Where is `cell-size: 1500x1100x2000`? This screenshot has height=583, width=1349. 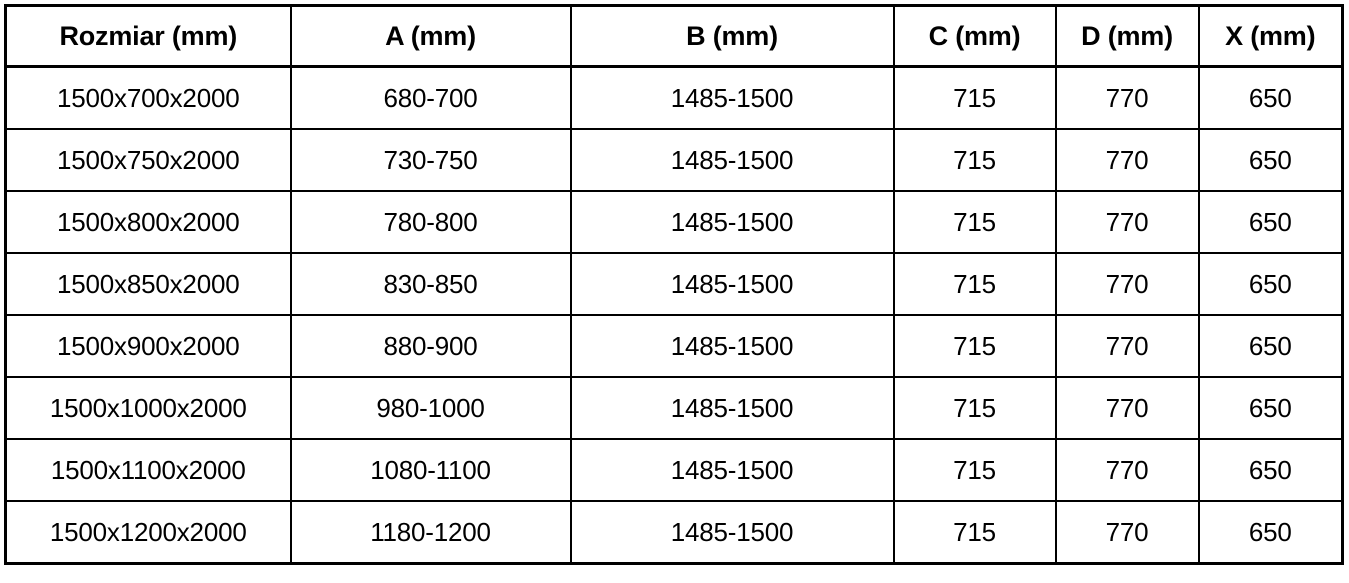 cell-size: 1500x1100x2000 is located at coordinates (148, 470).